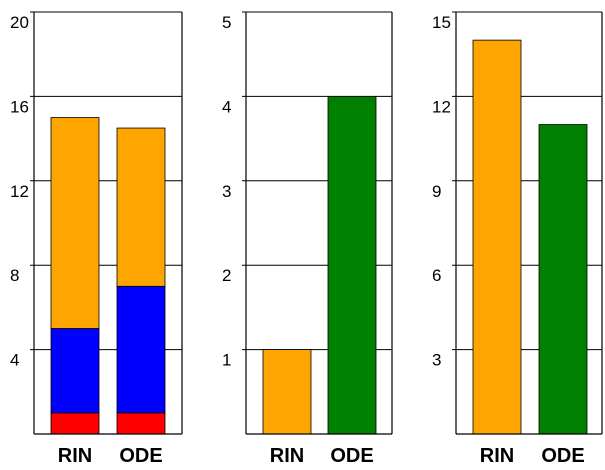 This screenshot has height=470, width=605. What do you see at coordinates (19, 22) in the screenshot?
I see `y-tick-label: 20` at bounding box center [19, 22].